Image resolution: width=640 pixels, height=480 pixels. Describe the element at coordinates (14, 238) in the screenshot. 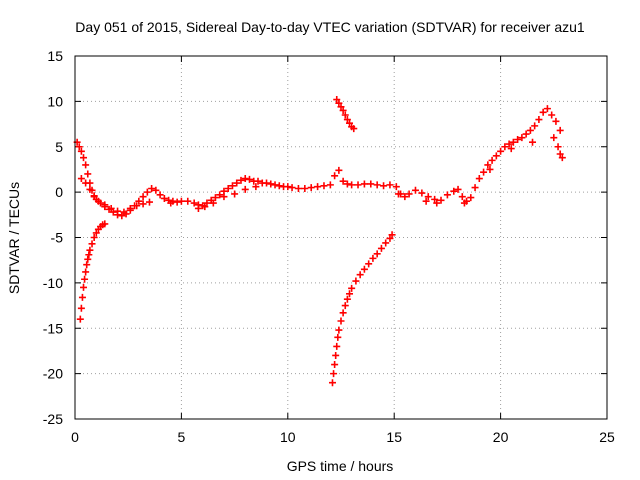

I see `y-axis-label: SDTVAR / TECUs` at that location.